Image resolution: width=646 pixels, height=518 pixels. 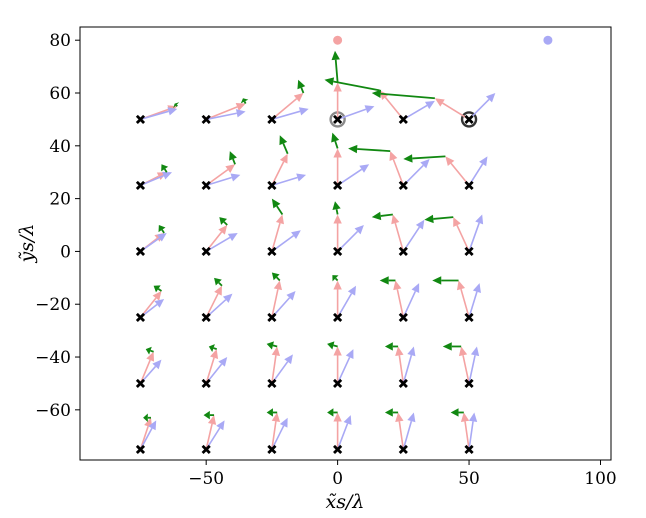 What do you see at coordinates (65, 252) in the screenshot?
I see `y-tick-label: 0` at bounding box center [65, 252].